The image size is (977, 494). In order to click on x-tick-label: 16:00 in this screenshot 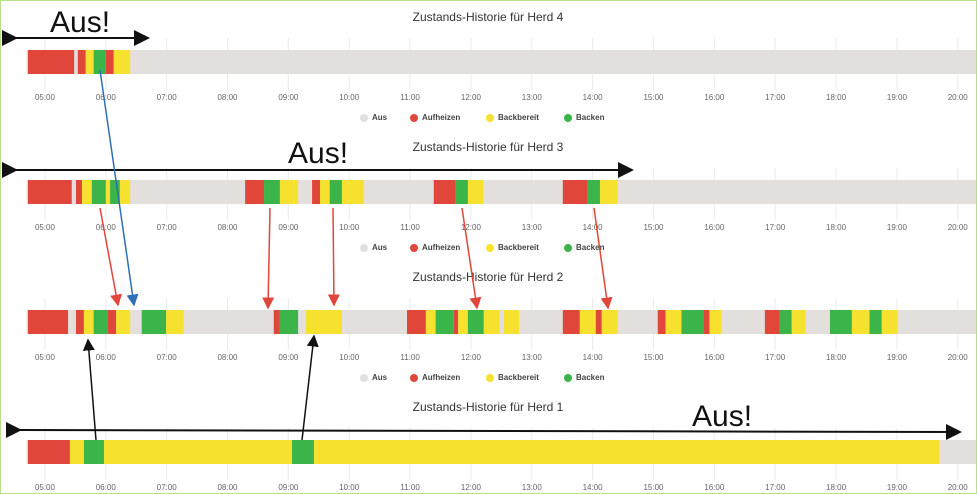, I will do `click(714, 227)`.